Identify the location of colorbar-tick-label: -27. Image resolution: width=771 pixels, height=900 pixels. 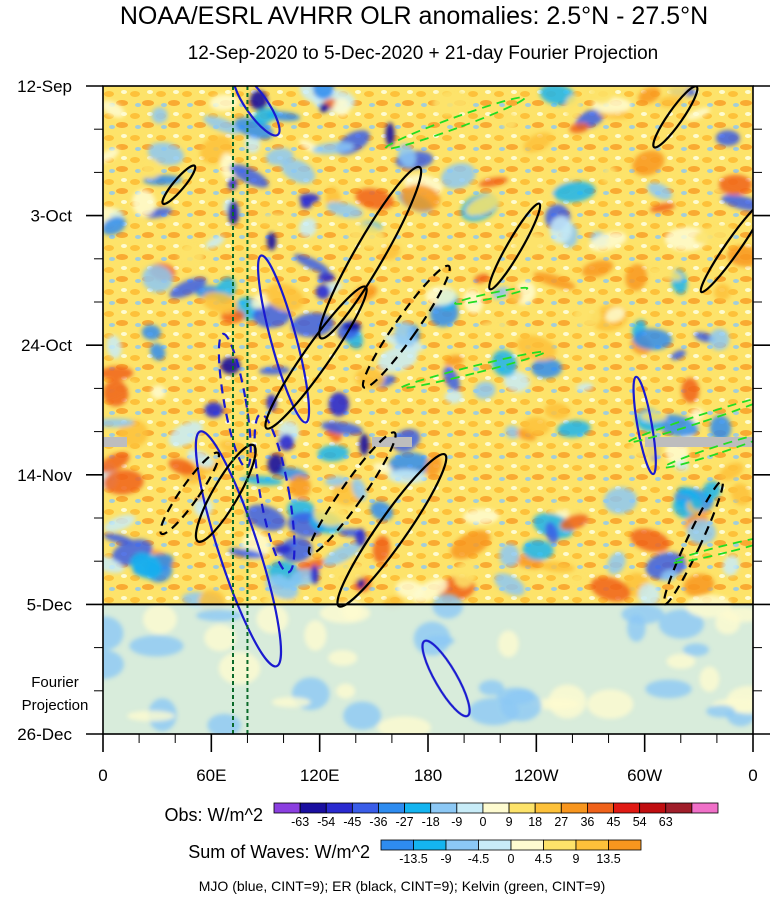
(405, 822).